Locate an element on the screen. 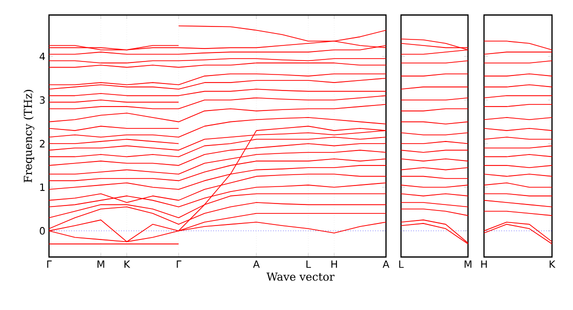 Image resolution: width=573 pixels, height=310 pixels. y-axis-title: Frequency (THz) is located at coordinates (29, 136).